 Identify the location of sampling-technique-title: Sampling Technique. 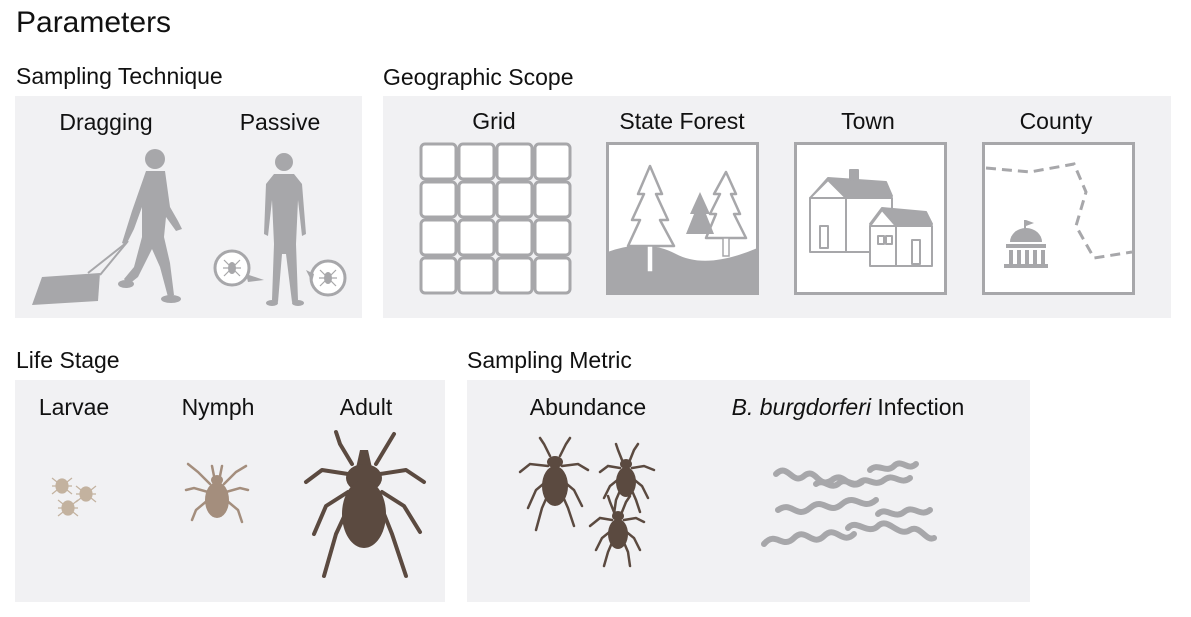
(119, 76).